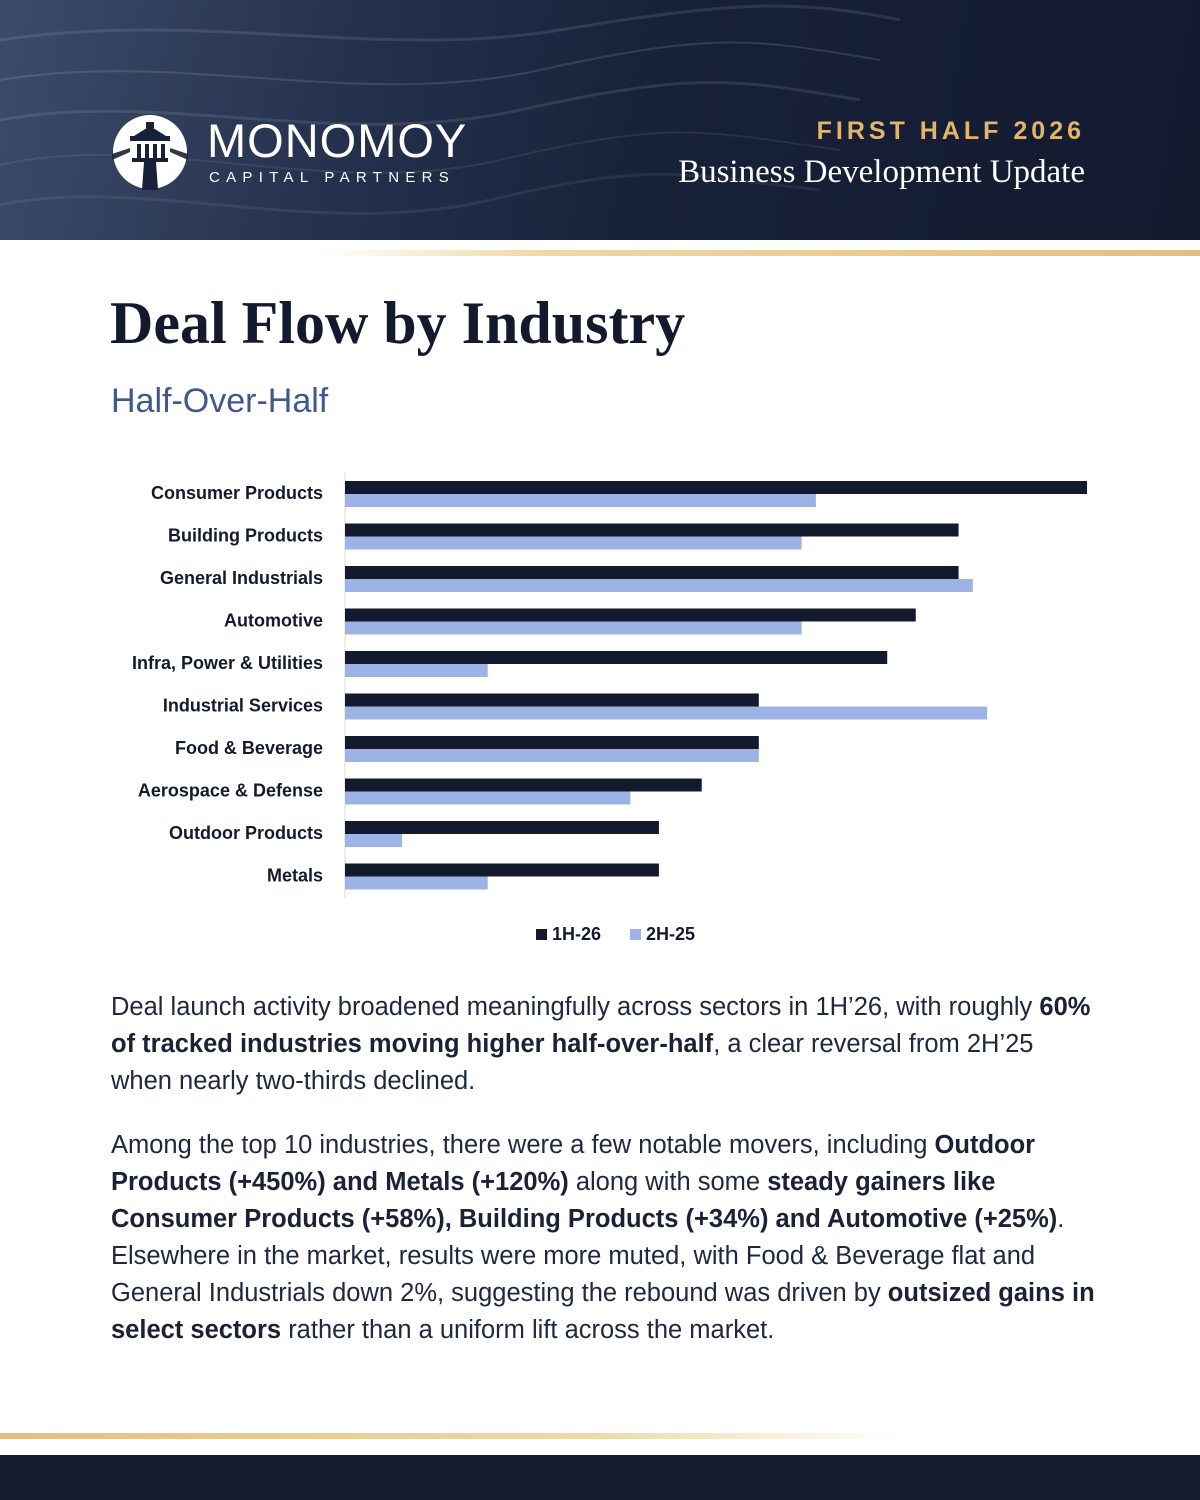 This screenshot has height=1500, width=1200. What do you see at coordinates (246, 833) in the screenshot?
I see `category-label: Outdoor Products` at bounding box center [246, 833].